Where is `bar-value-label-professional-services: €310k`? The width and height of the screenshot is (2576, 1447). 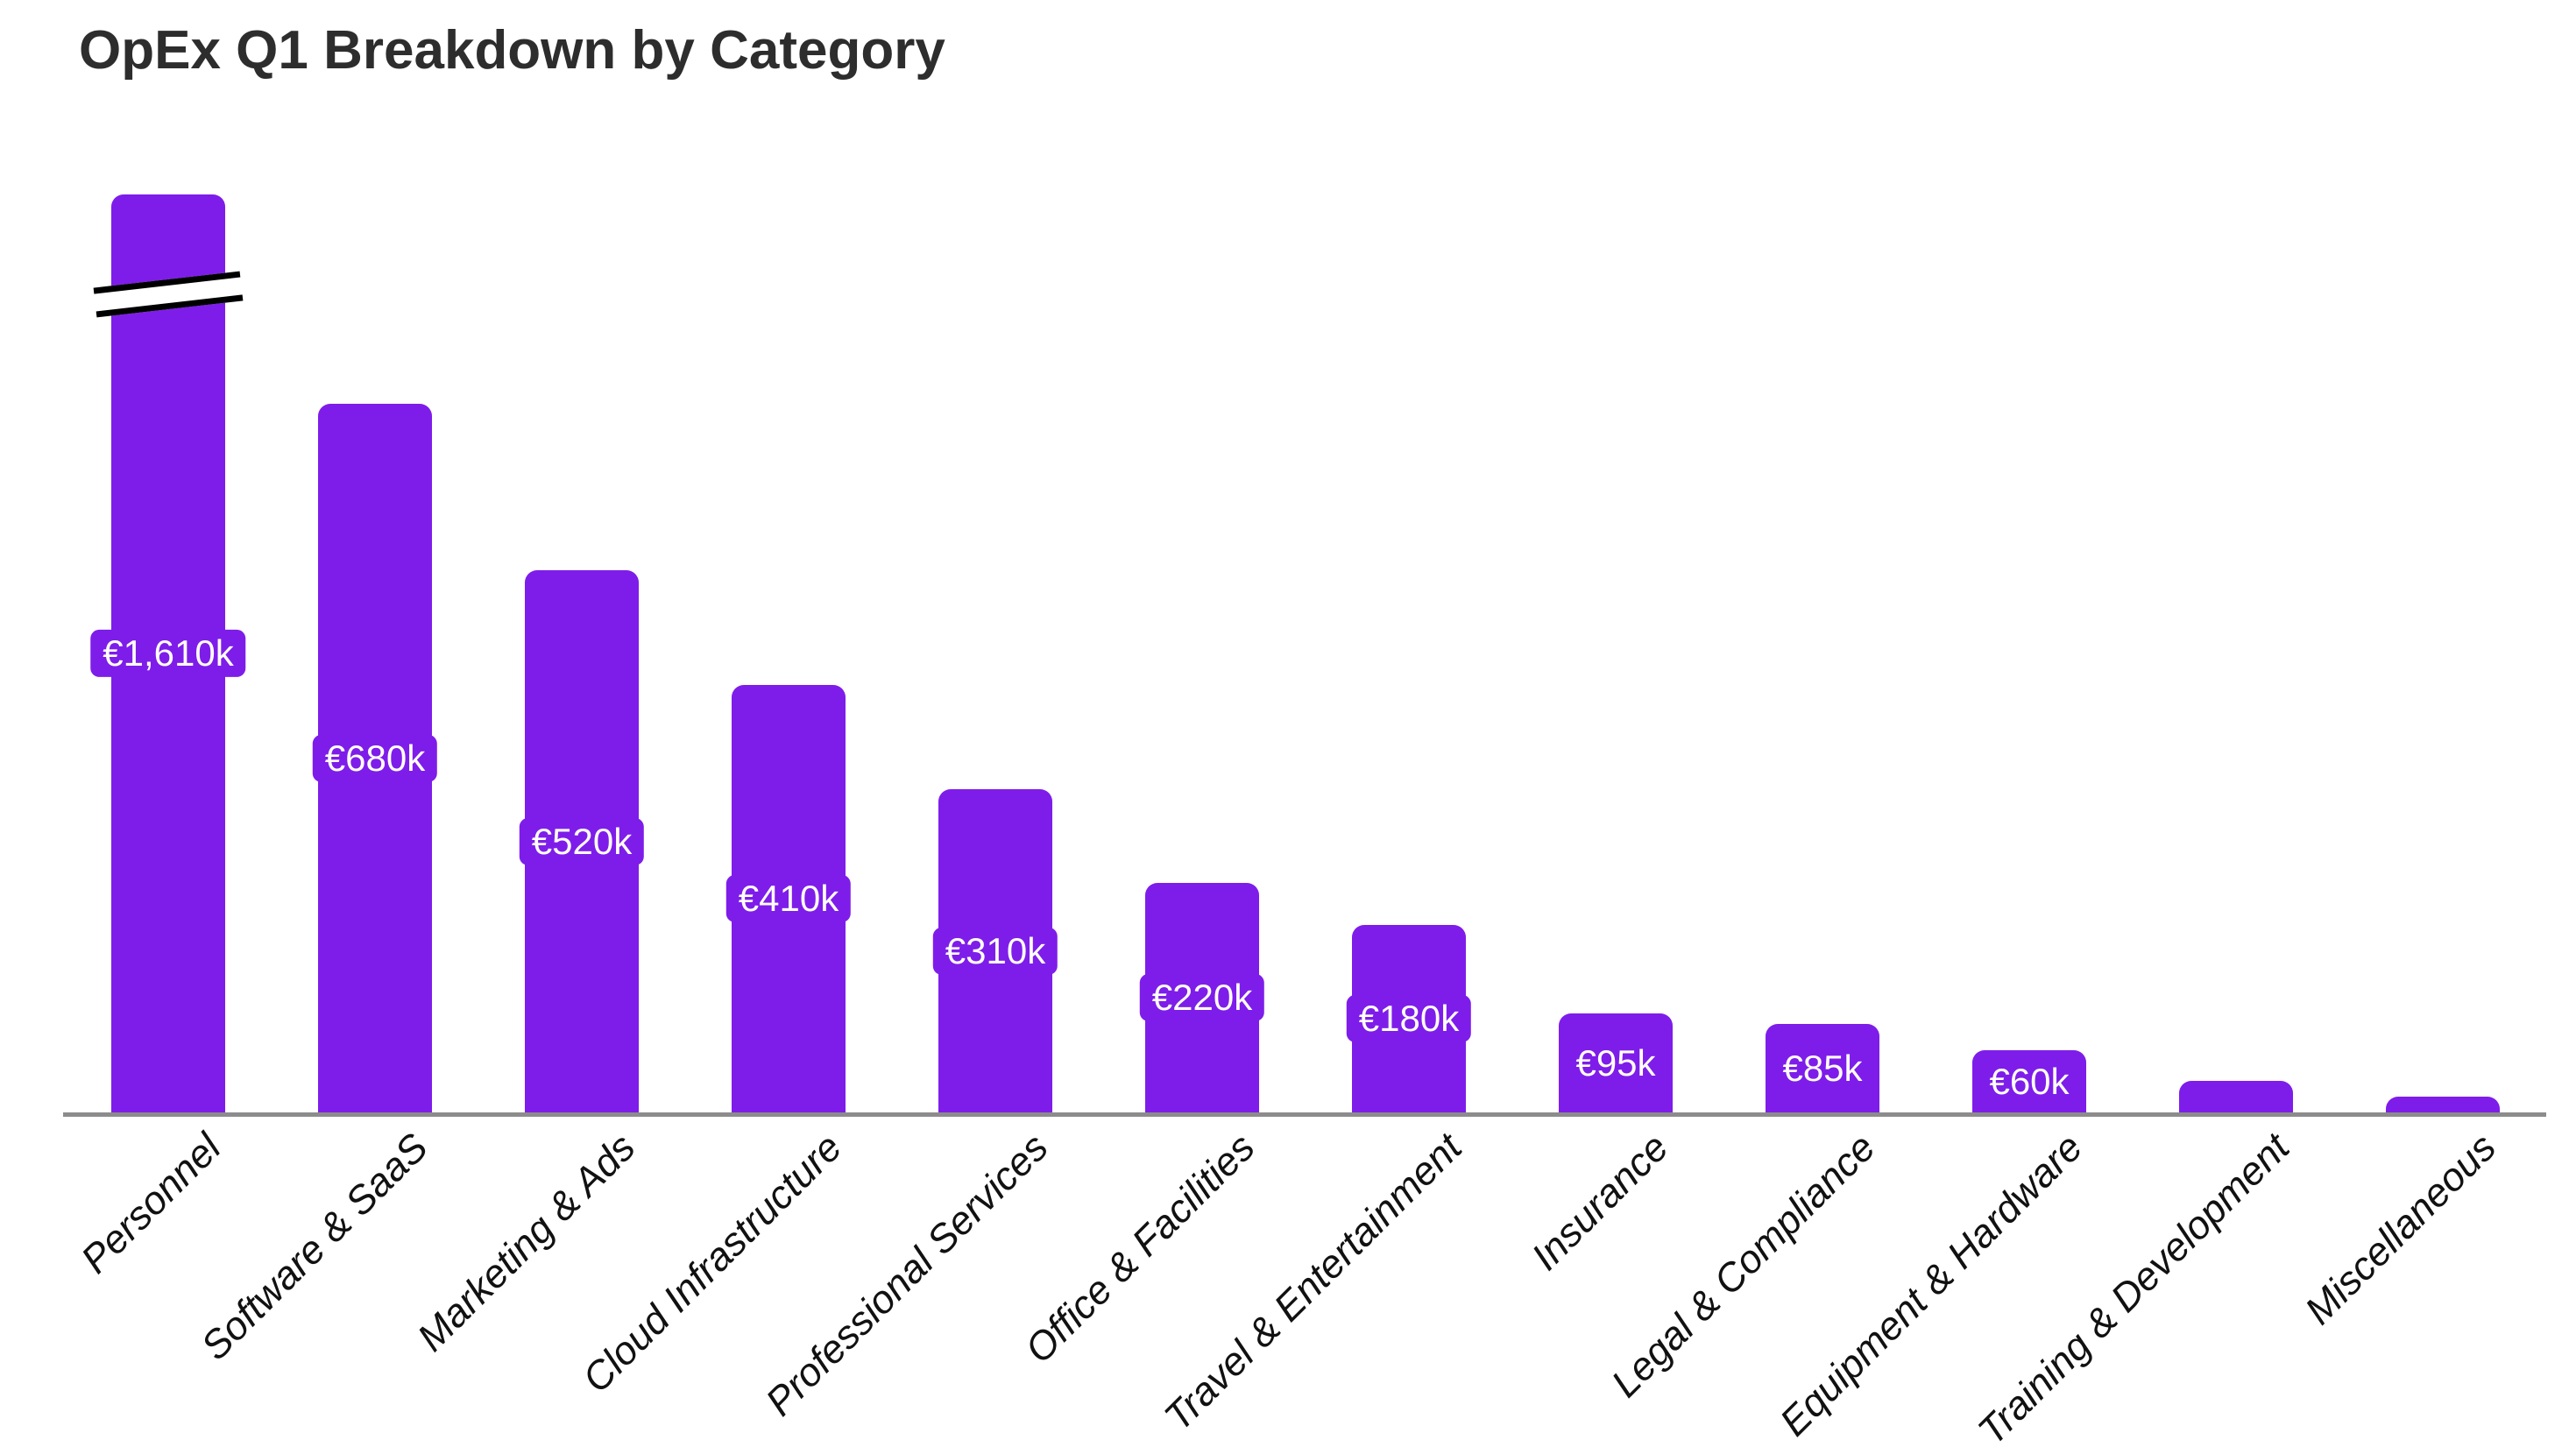 bar-value-label-professional-services: €310k is located at coordinates (995, 951).